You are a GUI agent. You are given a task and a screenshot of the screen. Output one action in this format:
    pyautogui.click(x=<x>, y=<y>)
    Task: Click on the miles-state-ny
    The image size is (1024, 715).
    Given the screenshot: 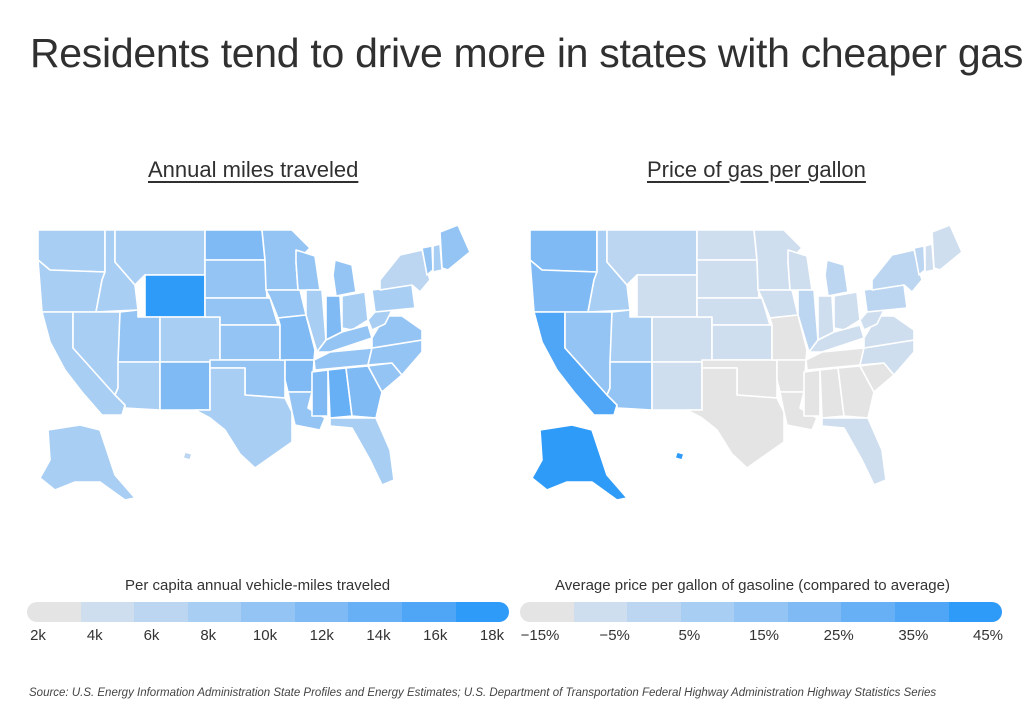 What is the action you would take?
    pyautogui.click(x=405, y=271)
    